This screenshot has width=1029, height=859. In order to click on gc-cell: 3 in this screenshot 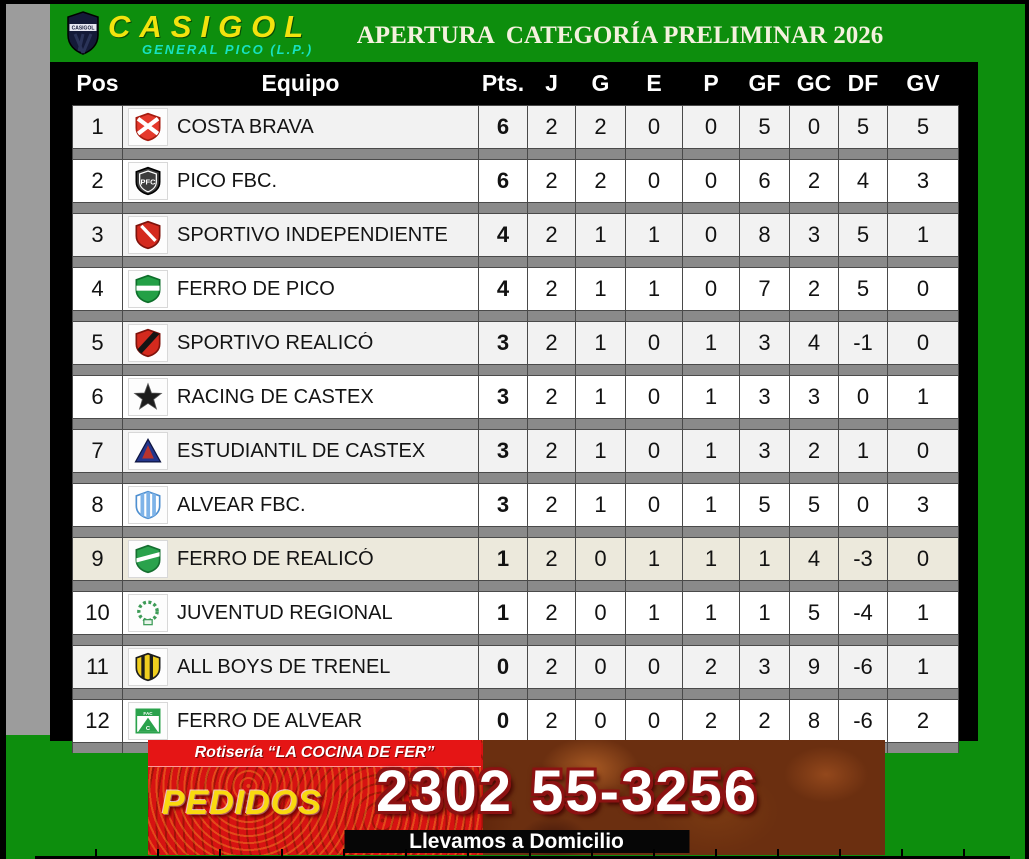, I will do `click(814, 397)`.